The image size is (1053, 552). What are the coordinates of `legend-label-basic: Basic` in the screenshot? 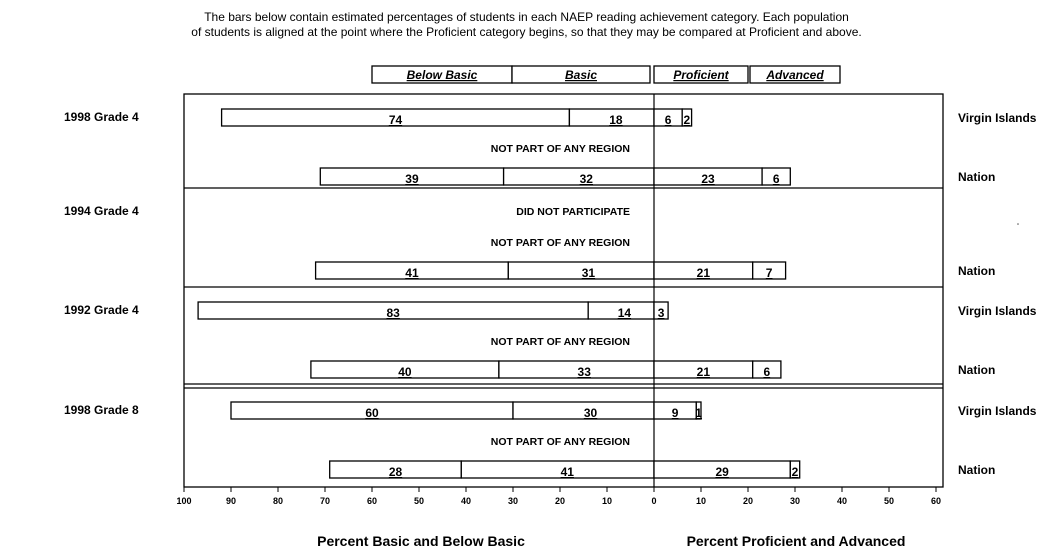 It's located at (581, 75).